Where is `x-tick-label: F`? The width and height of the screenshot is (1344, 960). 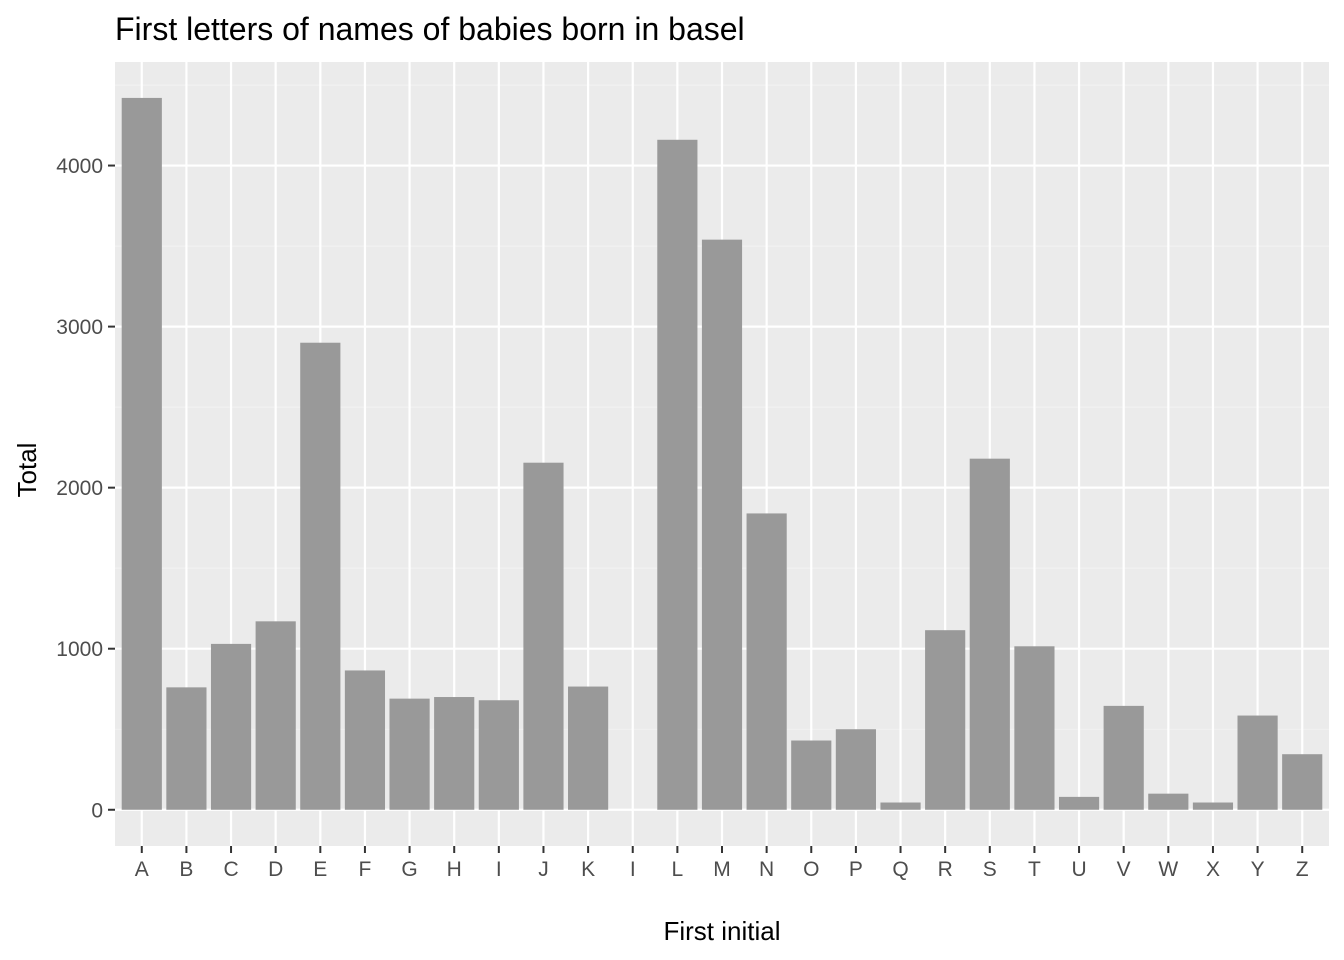 x-tick-label: F is located at coordinates (365, 869).